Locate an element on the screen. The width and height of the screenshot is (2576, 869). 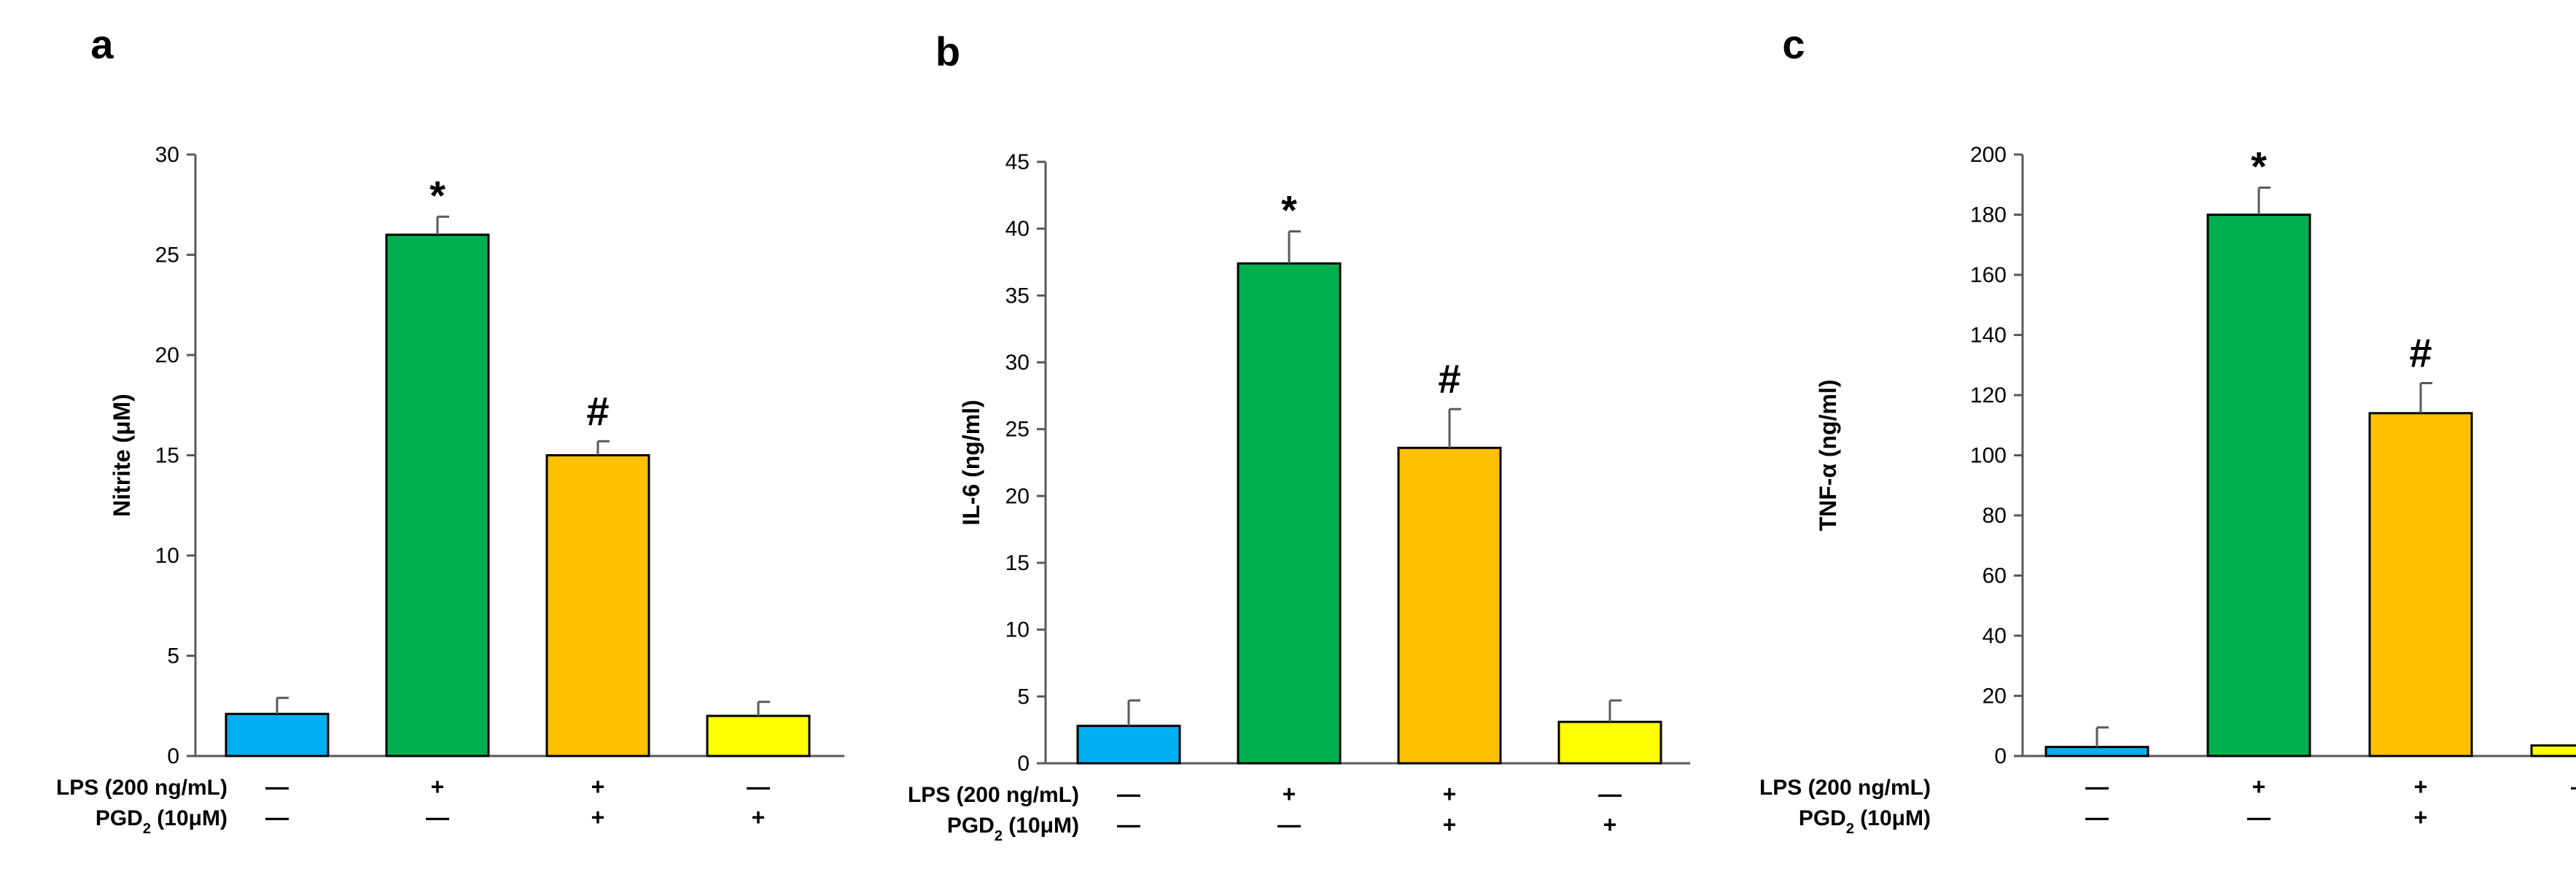
y-tick-label: 180 is located at coordinates (1988, 215).